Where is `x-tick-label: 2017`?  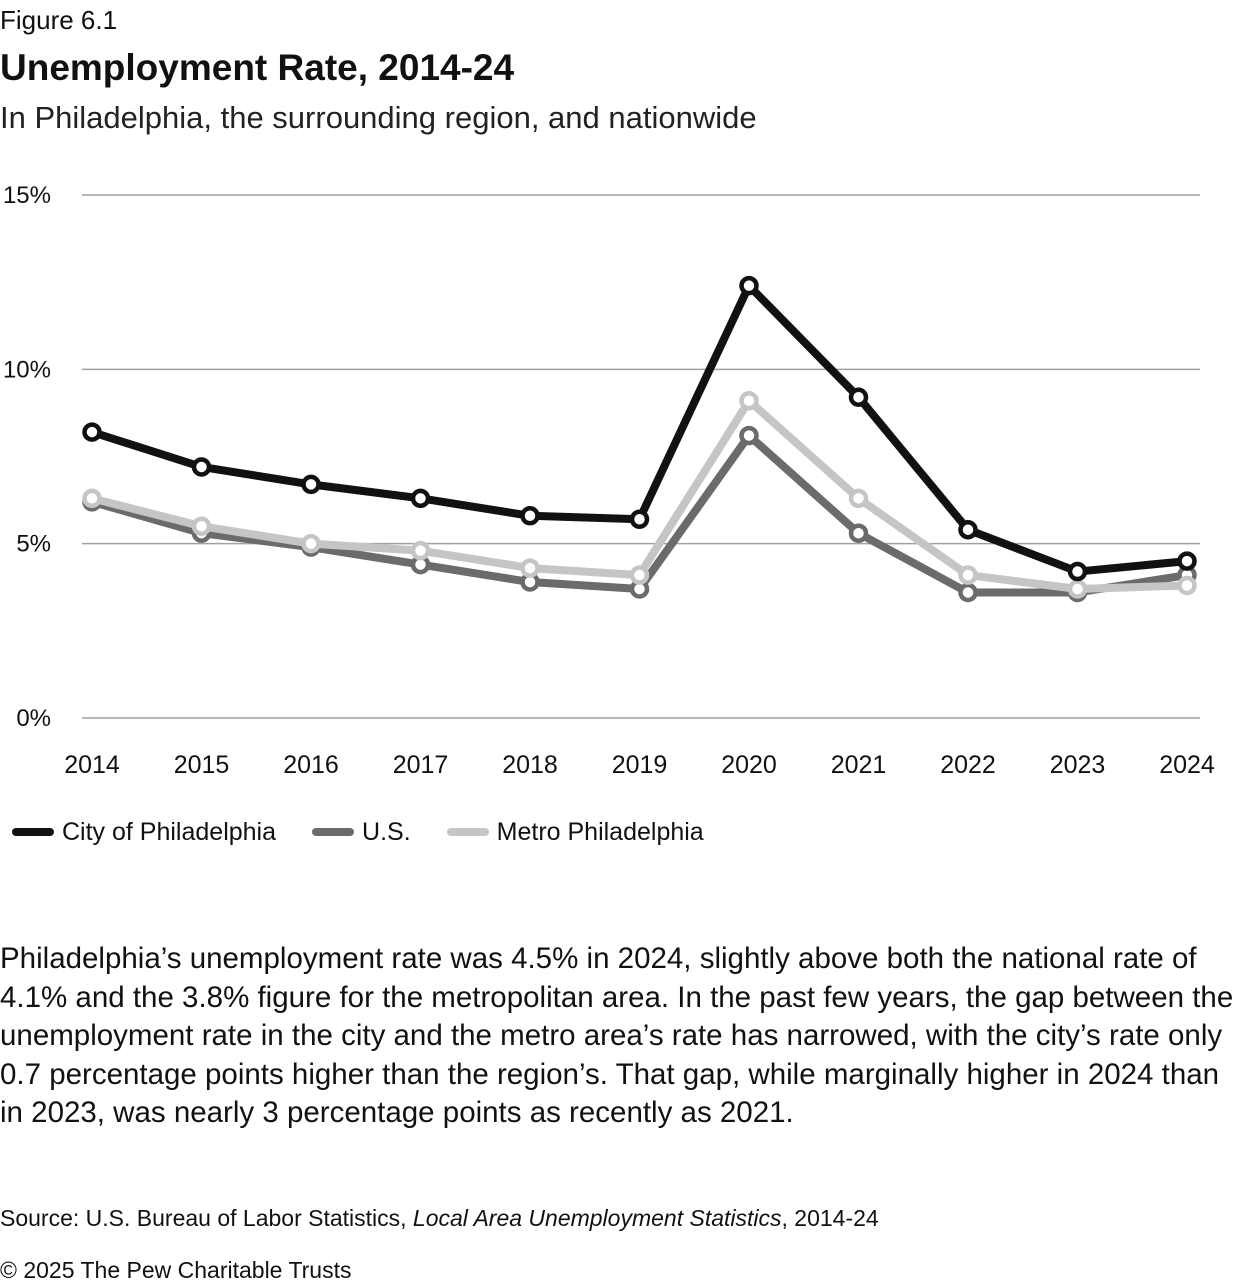 x-tick-label: 2017 is located at coordinates (421, 765).